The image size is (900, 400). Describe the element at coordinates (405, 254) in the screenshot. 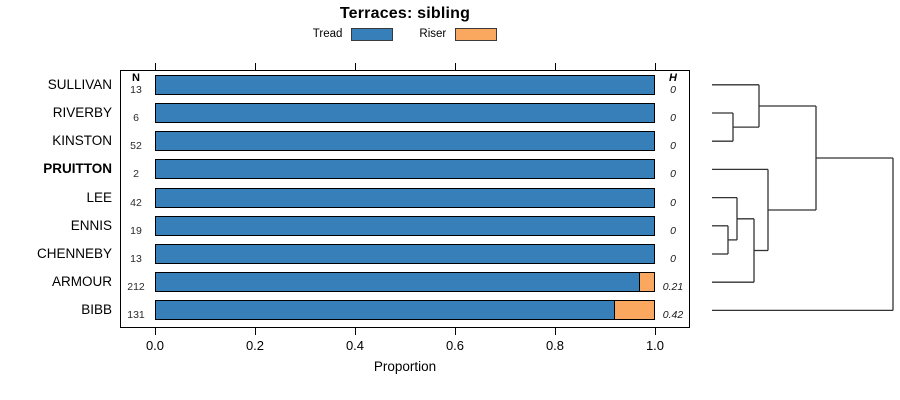

I see `bar-tread-chenneby` at that location.